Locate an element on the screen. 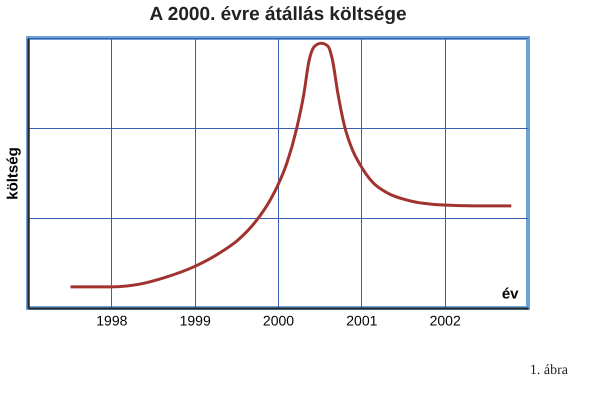  x-tick-label: 1998 is located at coordinates (112, 320).